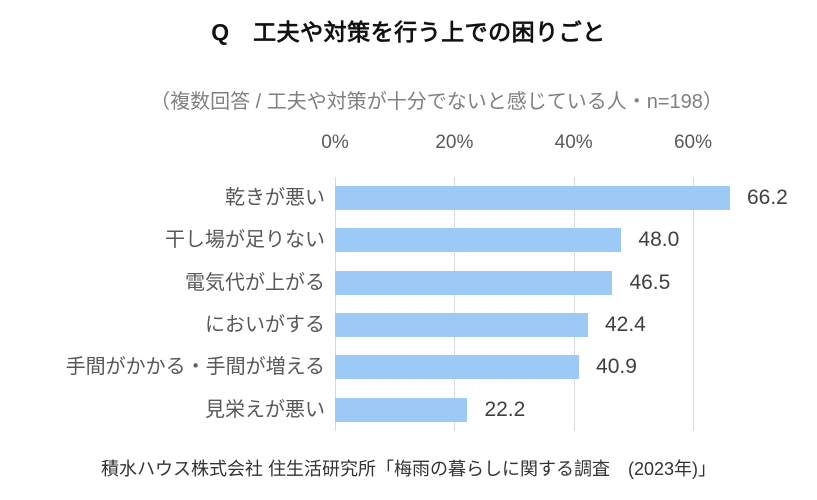 The height and width of the screenshot is (500, 817). What do you see at coordinates (335, 142) in the screenshot?
I see `x-axis-tick-label: 0%` at bounding box center [335, 142].